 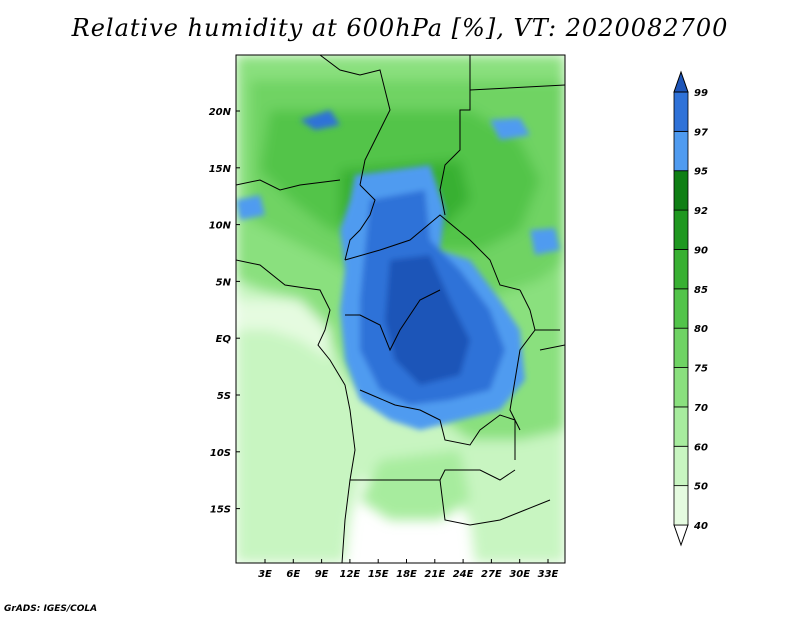 I want to click on latitude-labels: 20N 15N 10N 5N EQ 5S 10S 15S, so click(x=224, y=311).